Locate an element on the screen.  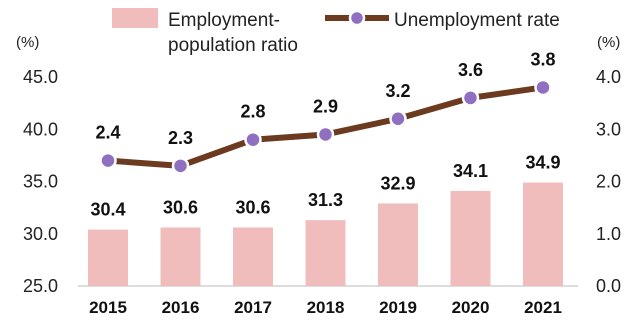
bar-data-label: 30.4 is located at coordinates (107, 210).